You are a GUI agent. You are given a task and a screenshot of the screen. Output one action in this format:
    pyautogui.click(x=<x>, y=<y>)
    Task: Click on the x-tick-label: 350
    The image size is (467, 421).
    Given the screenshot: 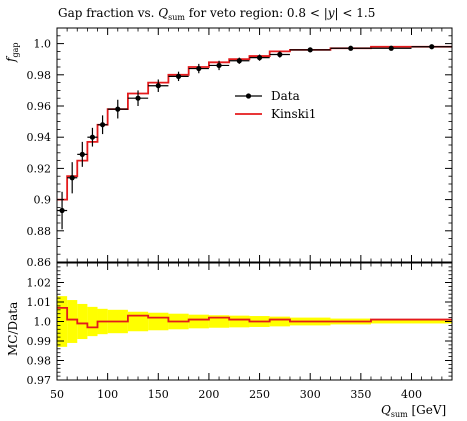 What is the action you would take?
    pyautogui.click(x=360, y=394)
    